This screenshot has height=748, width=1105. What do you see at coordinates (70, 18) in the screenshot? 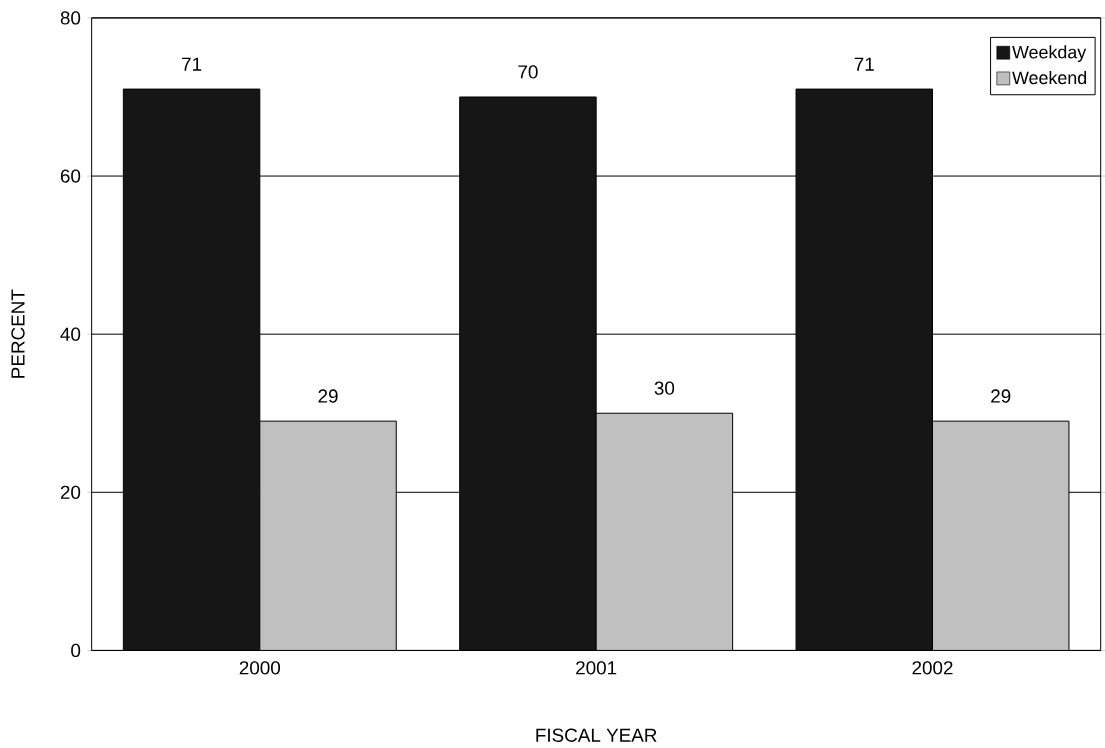
I see `y-tick-label: 80` at bounding box center [70, 18].